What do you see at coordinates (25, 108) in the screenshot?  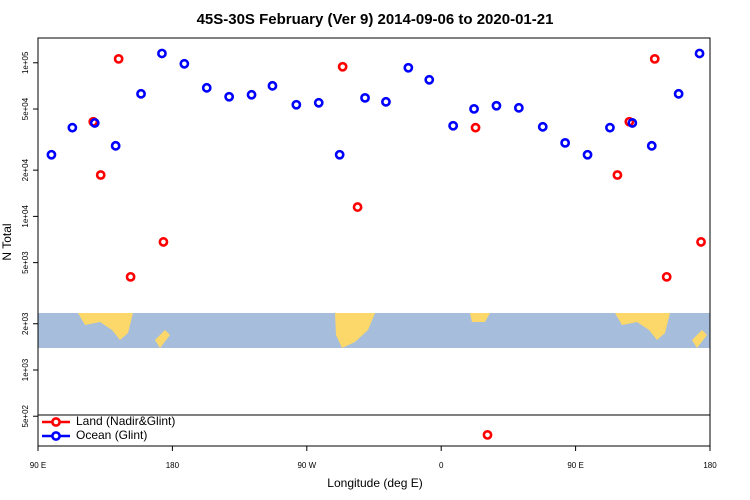 I see `y-tick-label: 5e+04` at bounding box center [25, 108].